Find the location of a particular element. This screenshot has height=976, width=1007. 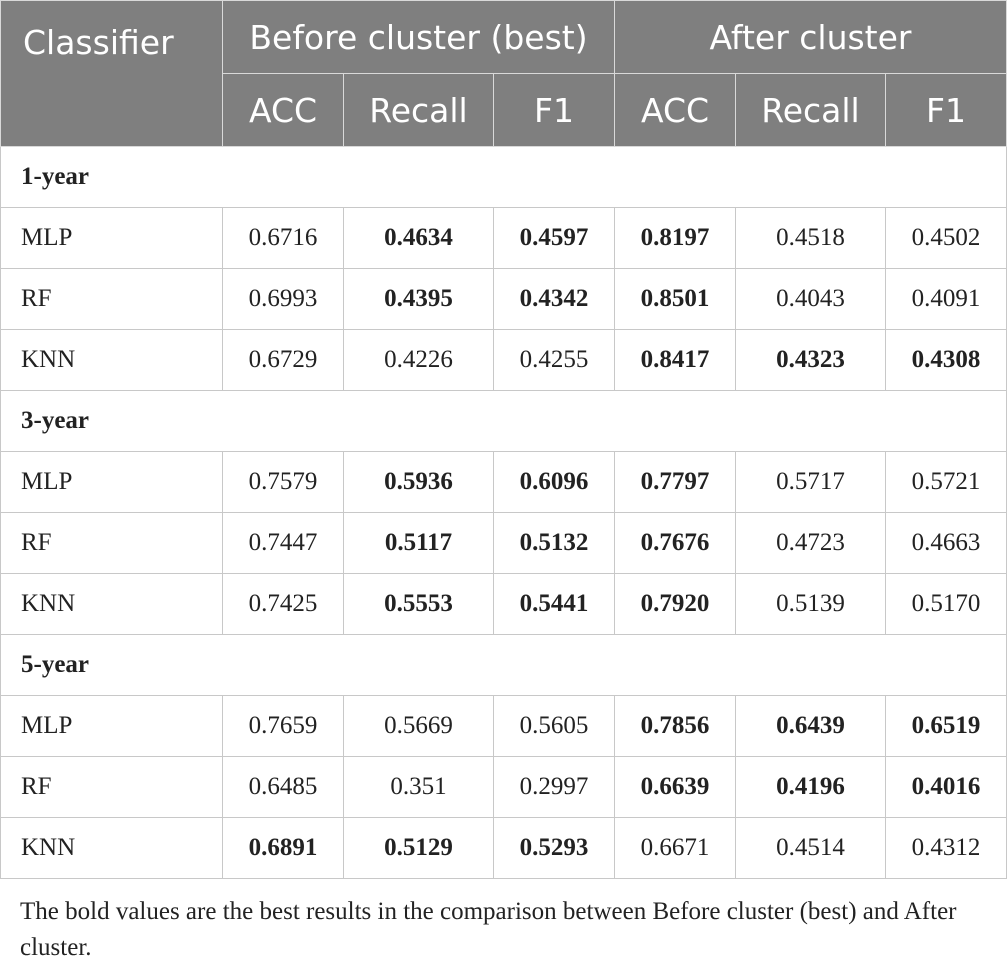

table-row: MLP 0.6716 0.4634 0.4597 0.8197 0.4518 0.4502 is located at coordinates (503, 238).